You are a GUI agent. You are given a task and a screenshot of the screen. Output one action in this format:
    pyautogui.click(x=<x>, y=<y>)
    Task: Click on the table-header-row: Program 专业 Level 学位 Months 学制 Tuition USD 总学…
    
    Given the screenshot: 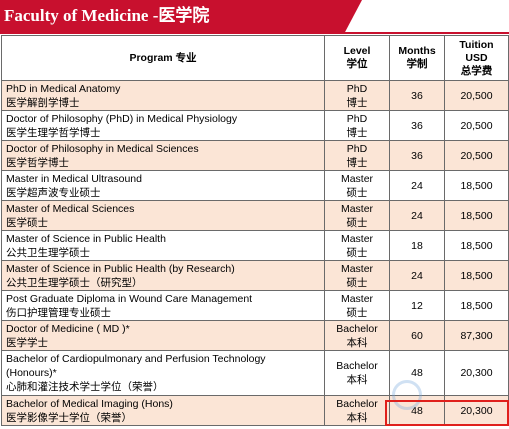 What is the action you would take?
    pyautogui.click(x=255, y=58)
    